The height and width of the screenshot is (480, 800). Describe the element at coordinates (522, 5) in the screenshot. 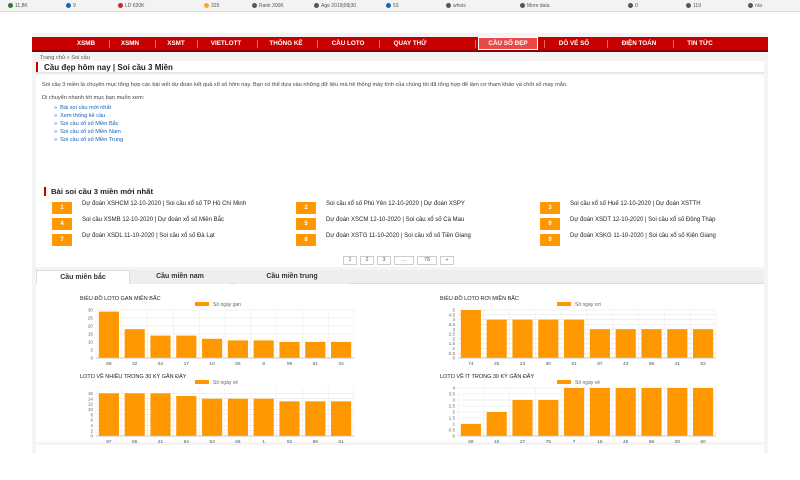

I see `chevron-down-icon` at that location.